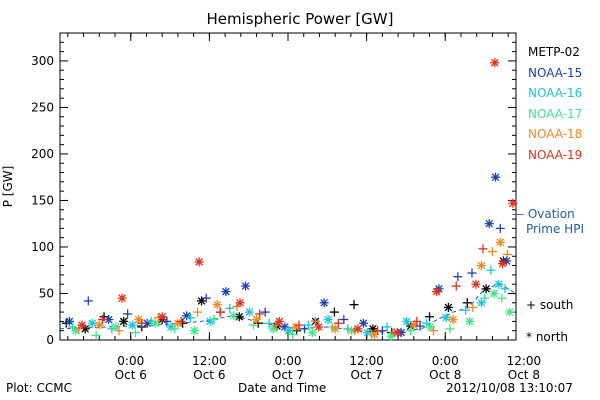  What do you see at coordinates (554, 52) in the screenshot?
I see `legend-item-metp-02: METP-02` at bounding box center [554, 52].